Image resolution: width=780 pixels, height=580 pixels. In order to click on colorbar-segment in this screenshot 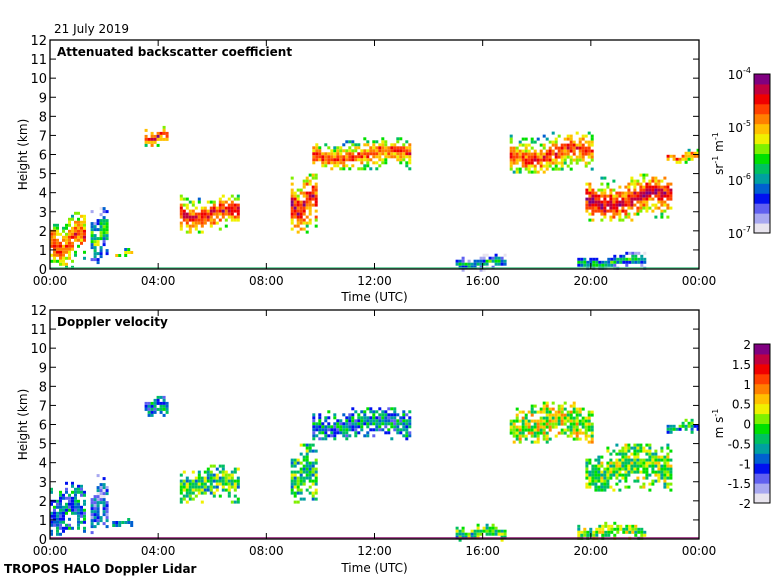, I will do `click(762, 349)`.